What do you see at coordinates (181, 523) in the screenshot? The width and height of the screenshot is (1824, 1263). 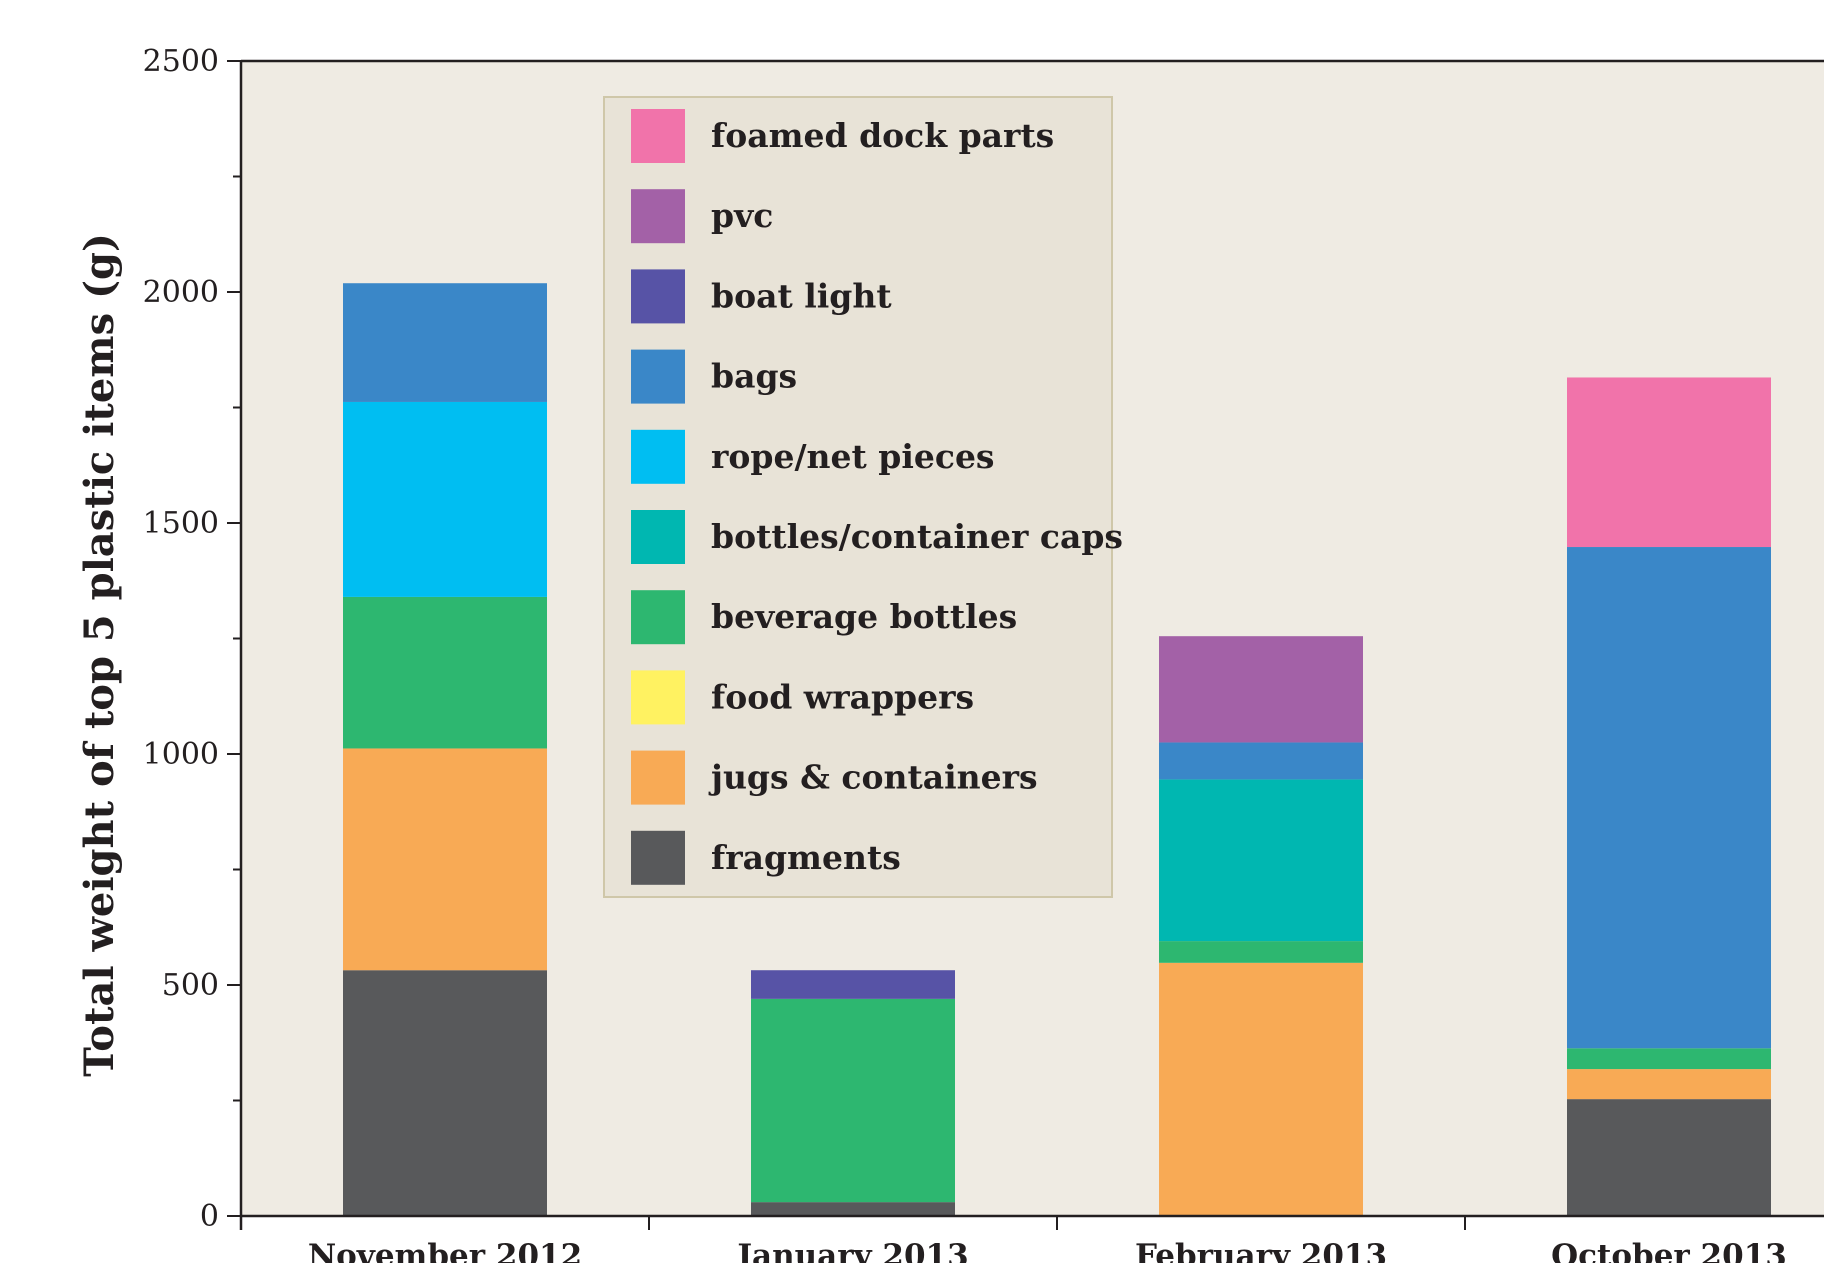 I see `y-tick-label: 1500` at bounding box center [181, 523].